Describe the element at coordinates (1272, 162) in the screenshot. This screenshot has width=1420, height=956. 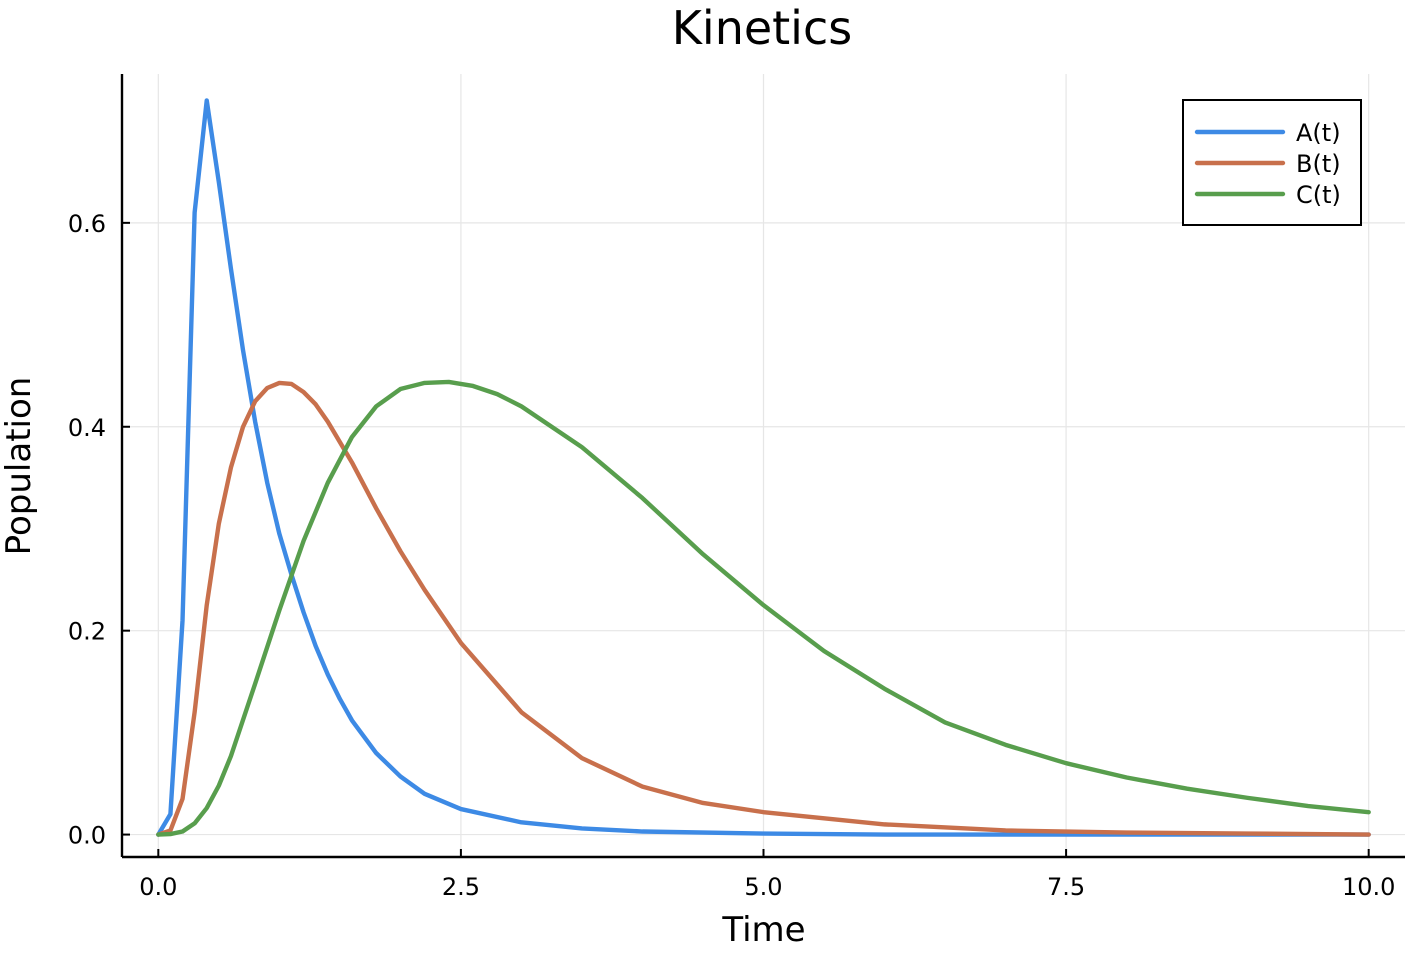
I see `legend: A(t) B(t) C(t)` at that location.